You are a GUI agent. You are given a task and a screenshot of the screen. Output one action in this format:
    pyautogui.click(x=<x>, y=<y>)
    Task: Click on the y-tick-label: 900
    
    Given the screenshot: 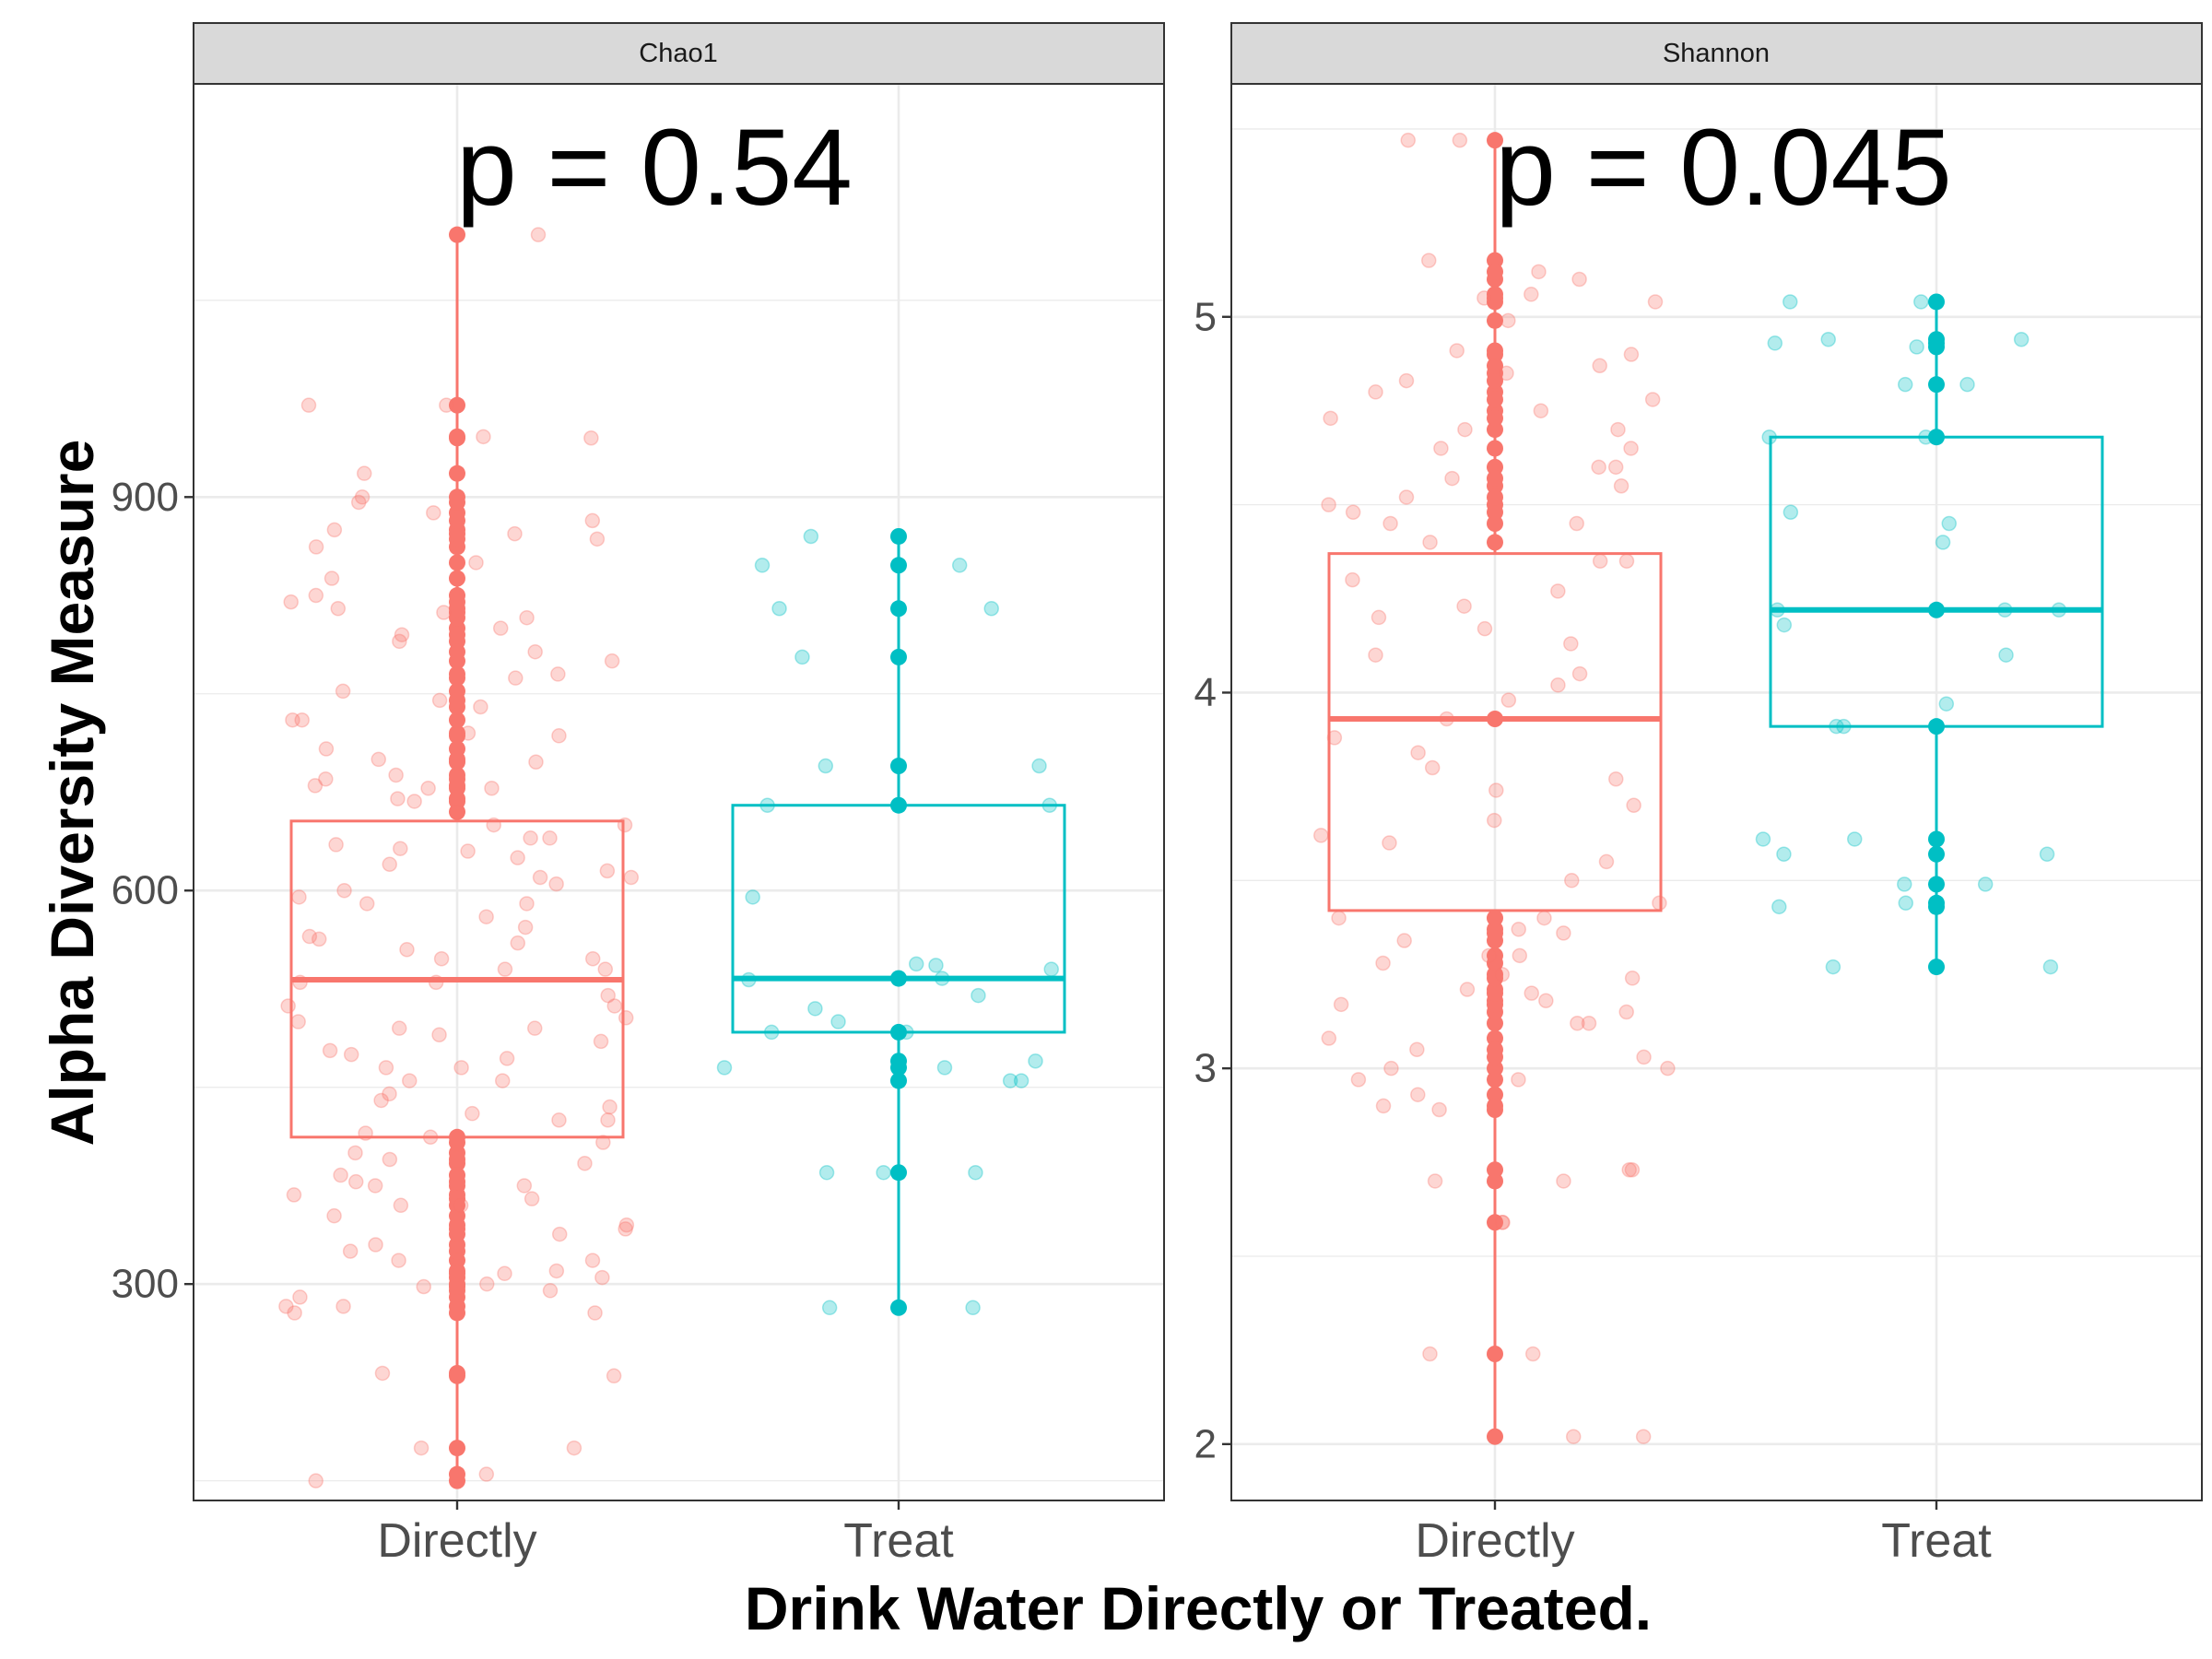 What is the action you would take?
    pyautogui.click(x=145, y=497)
    